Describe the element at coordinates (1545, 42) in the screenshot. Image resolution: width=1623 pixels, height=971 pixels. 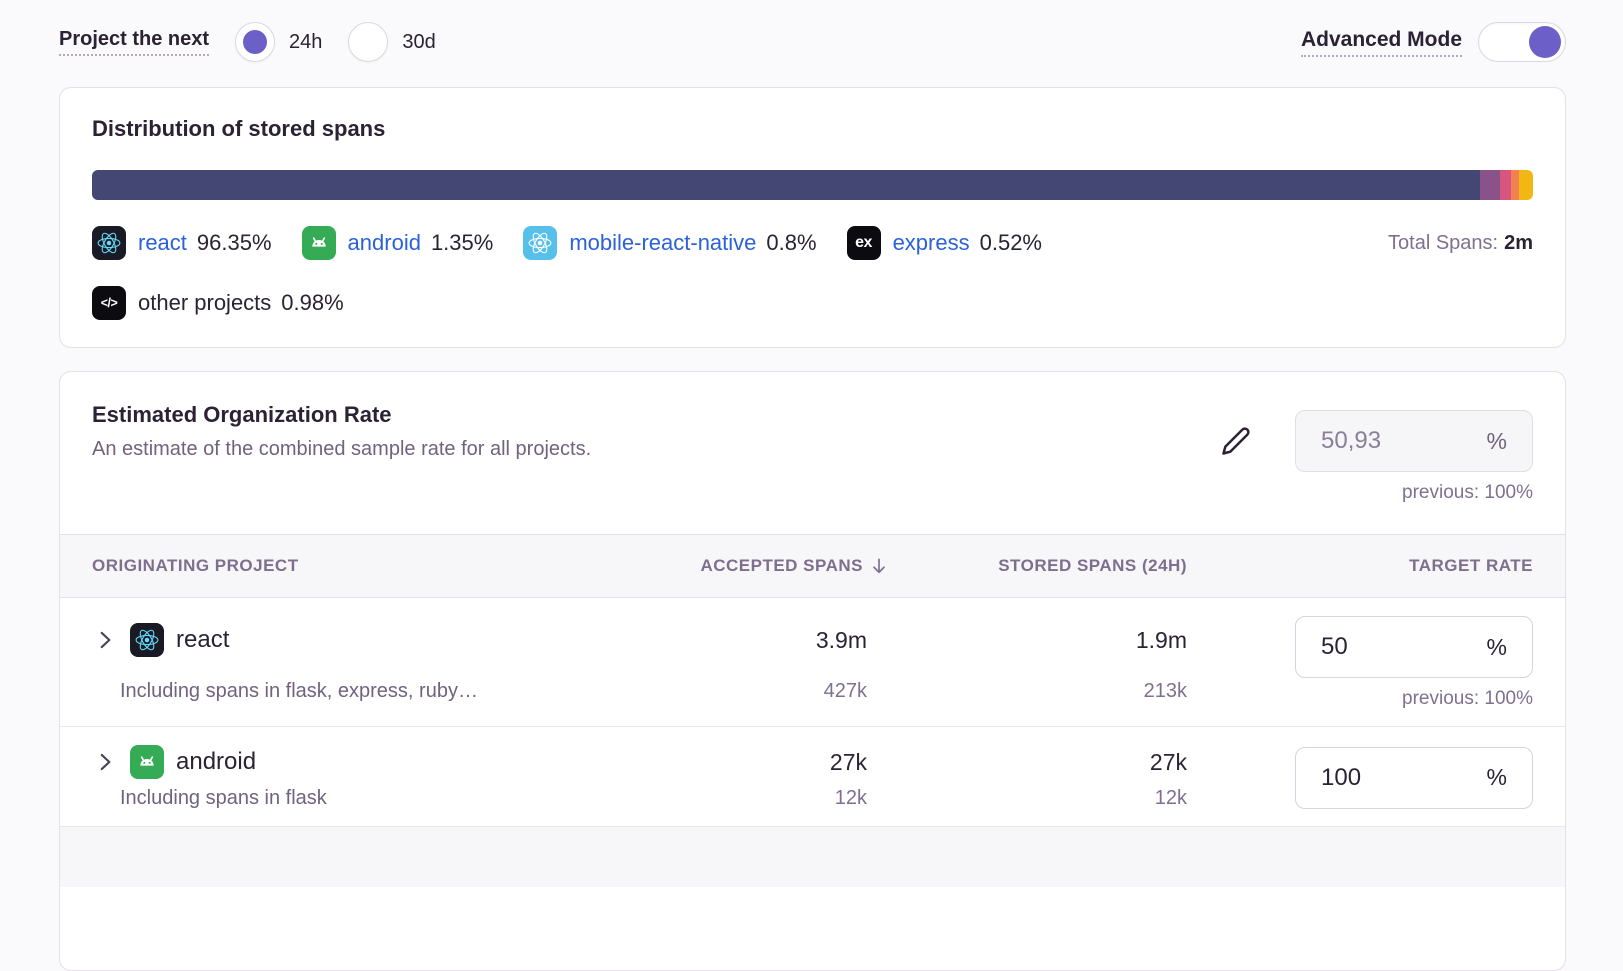
I see `toggle-knob` at that location.